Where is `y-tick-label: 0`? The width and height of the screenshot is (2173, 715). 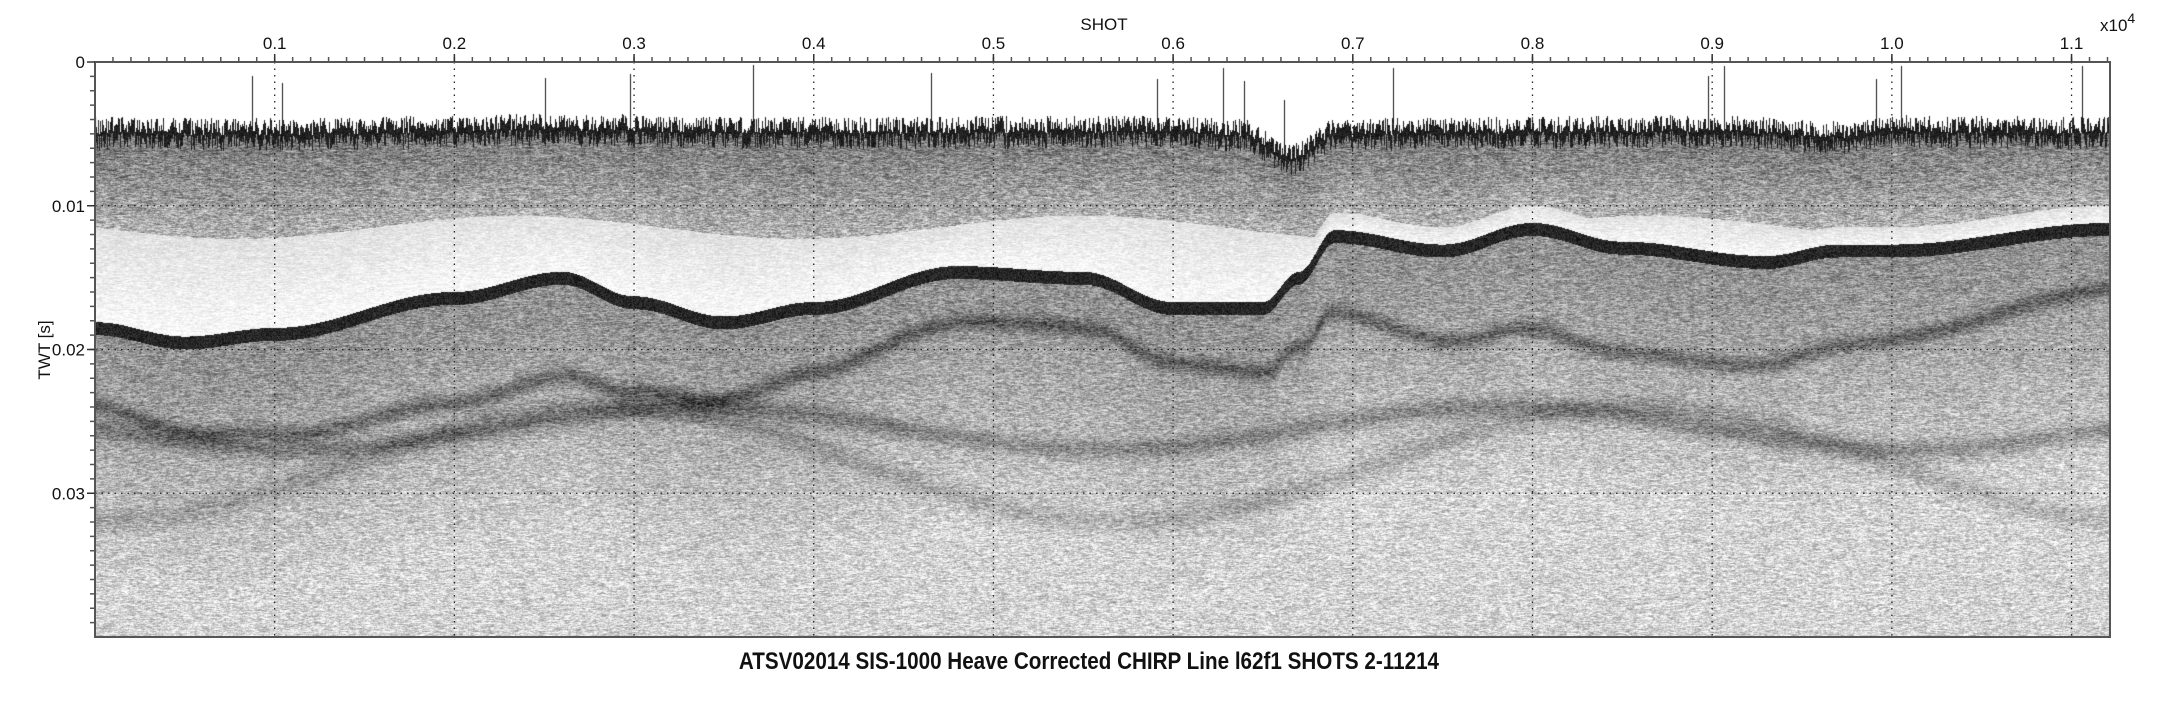 y-tick-label: 0 is located at coordinates (80, 62).